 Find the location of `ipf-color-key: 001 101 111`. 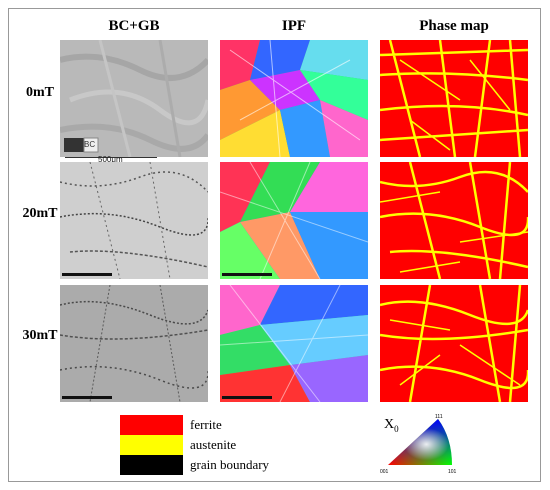

ipf-color-key: 001 101 111 is located at coordinates (425, 444).